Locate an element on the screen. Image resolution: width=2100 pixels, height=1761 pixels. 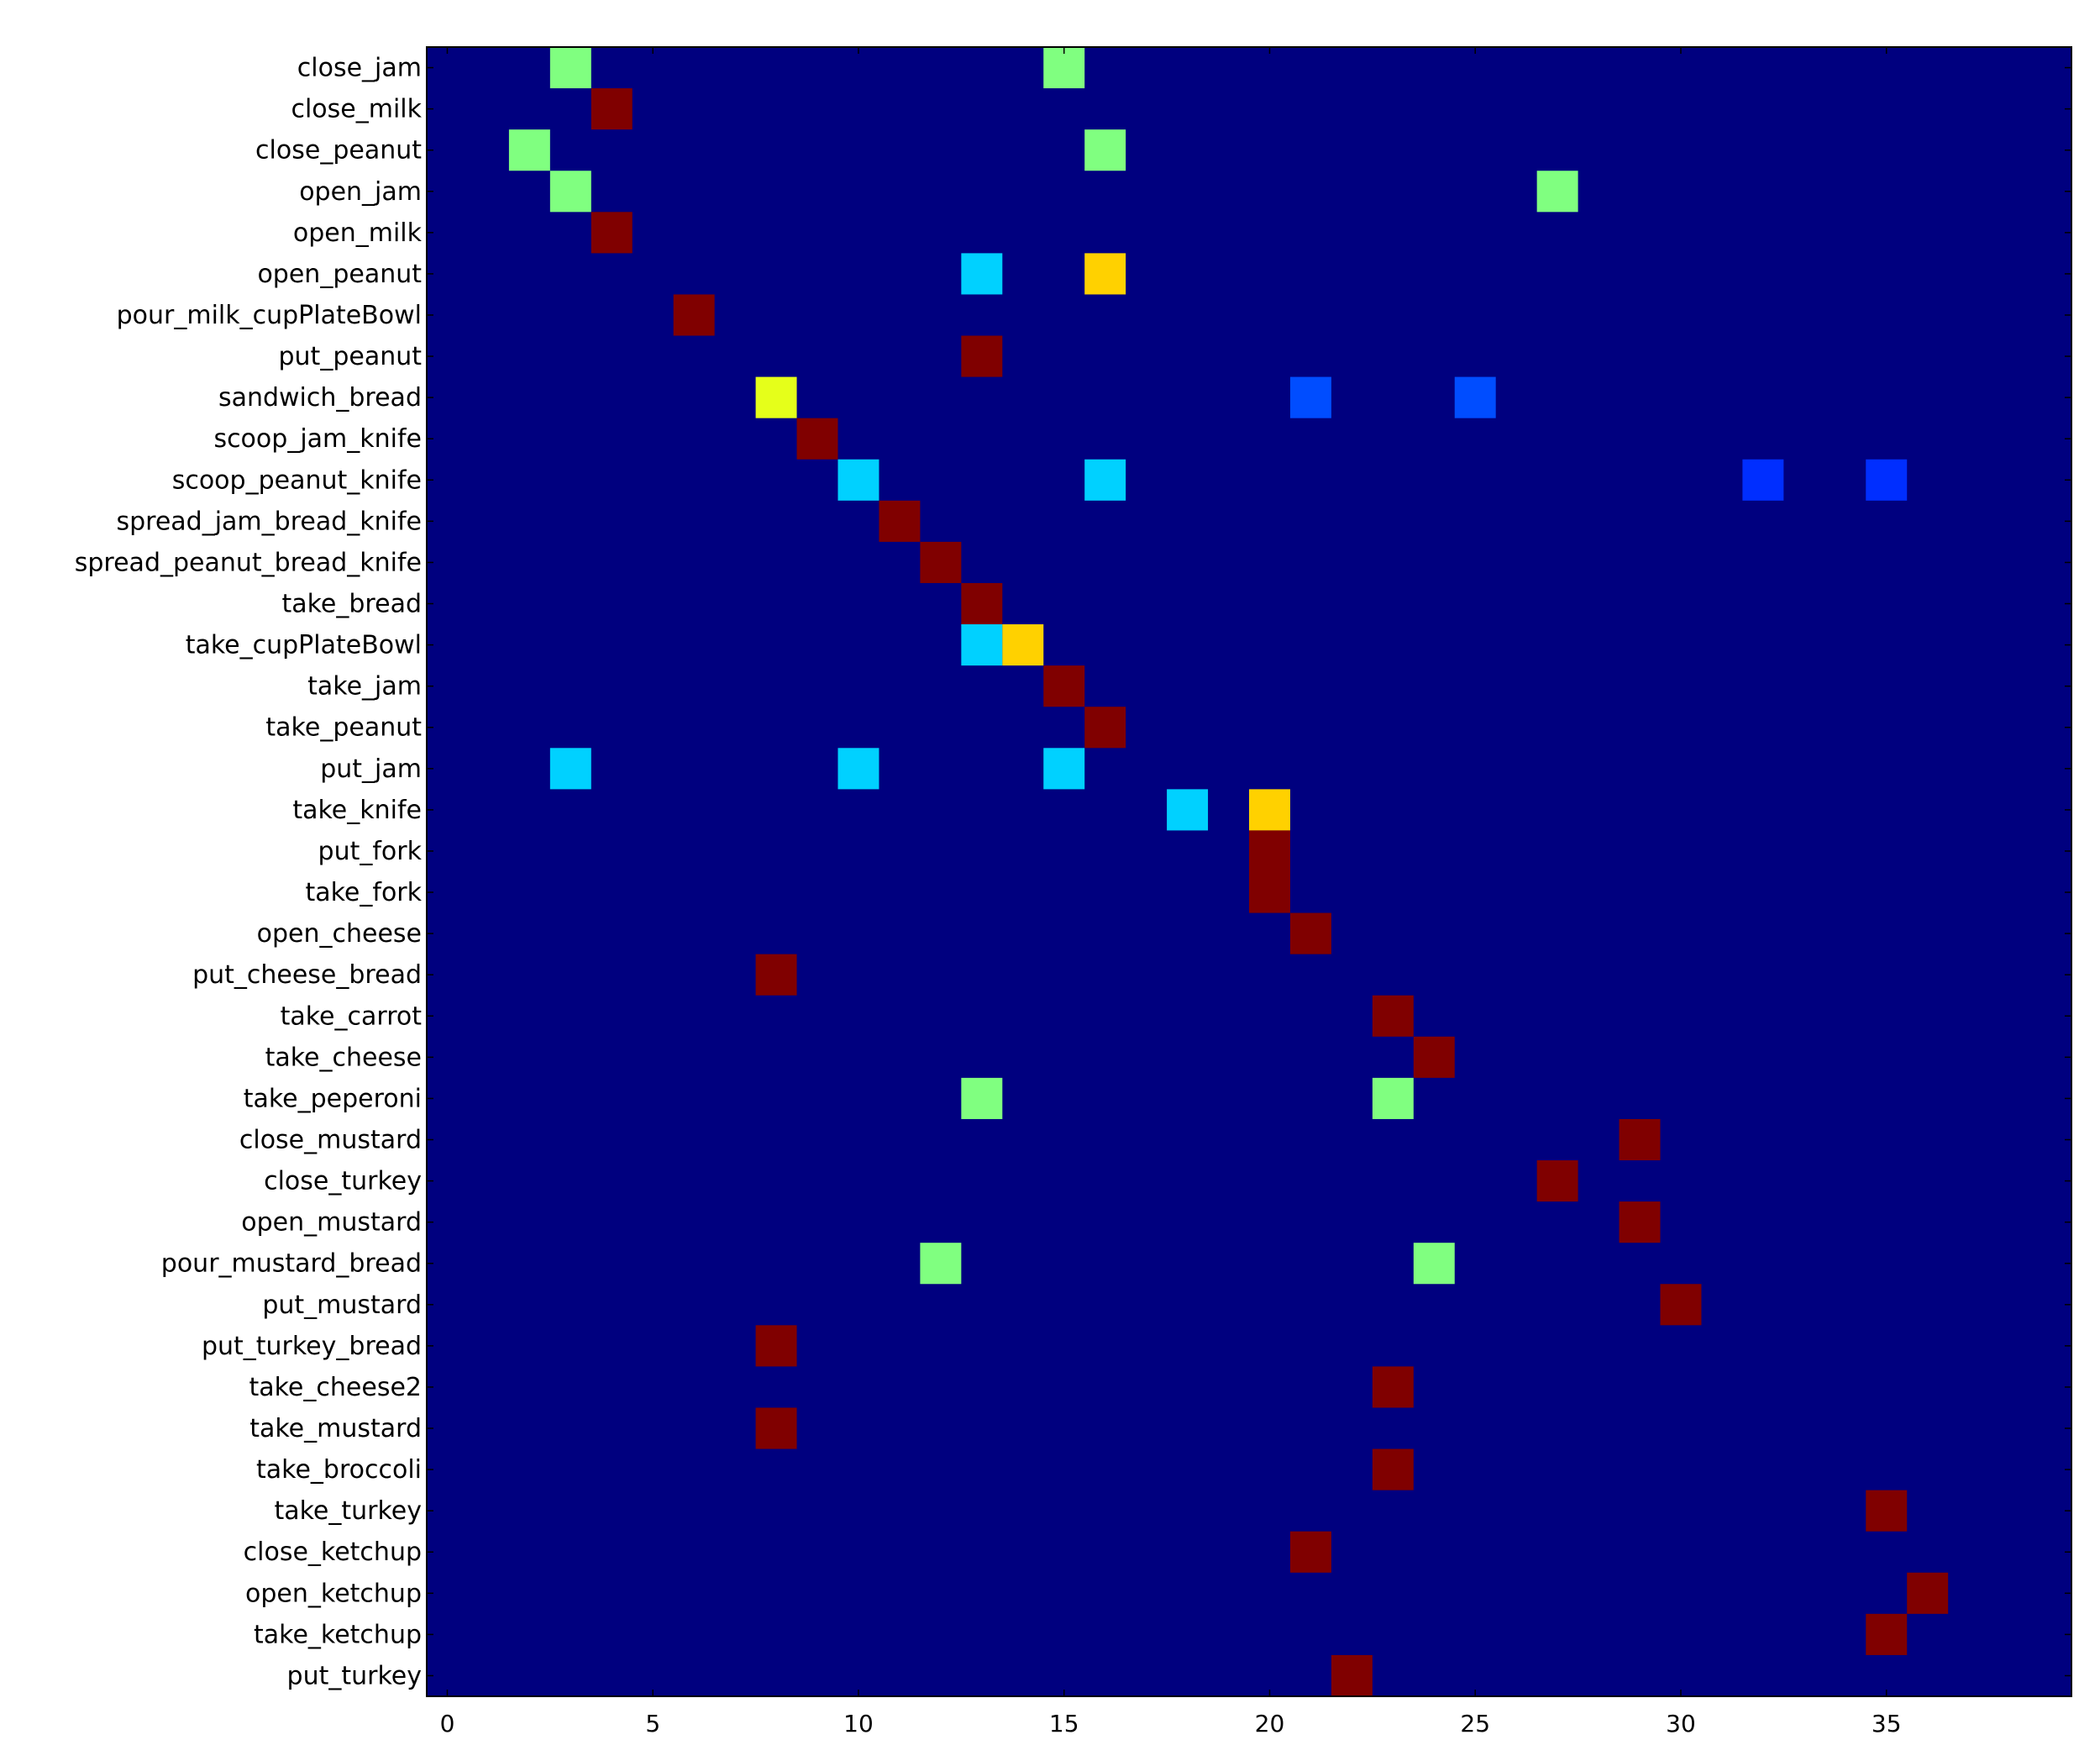
y-tick-label: close_mustard is located at coordinates (330, 1139).